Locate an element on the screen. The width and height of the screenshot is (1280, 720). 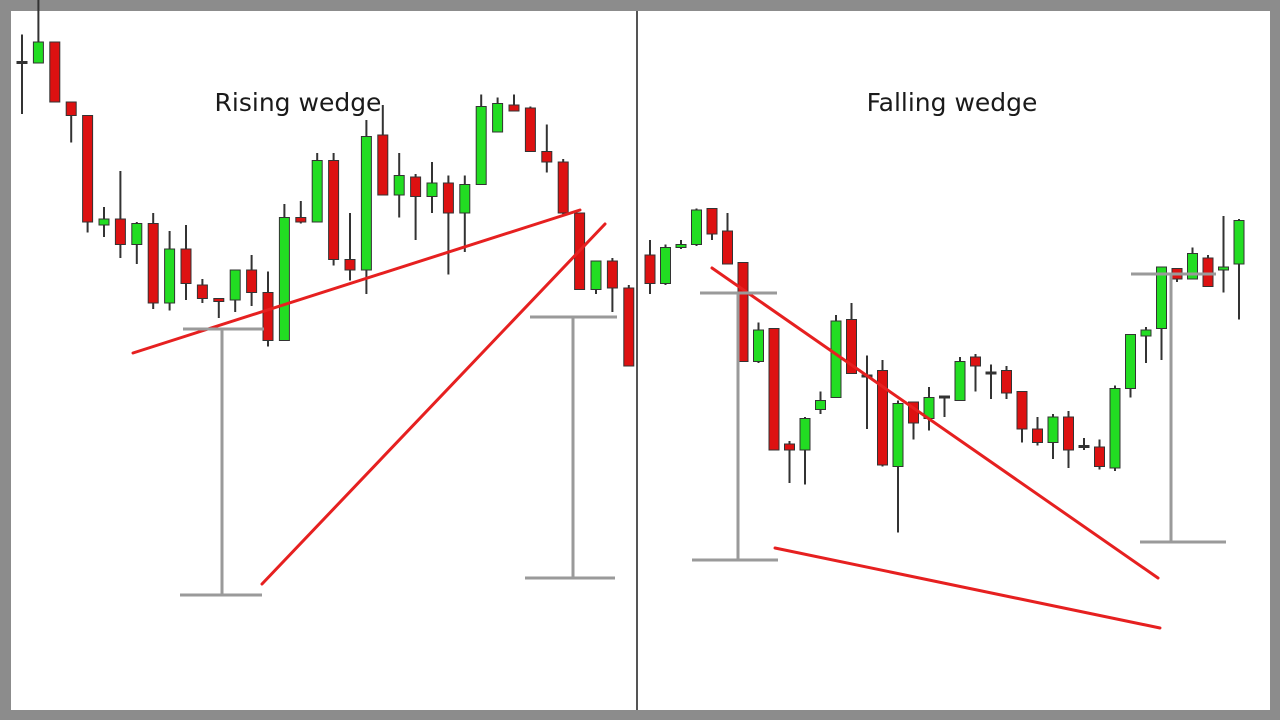
panel-divider is located at coordinates (637, 360).